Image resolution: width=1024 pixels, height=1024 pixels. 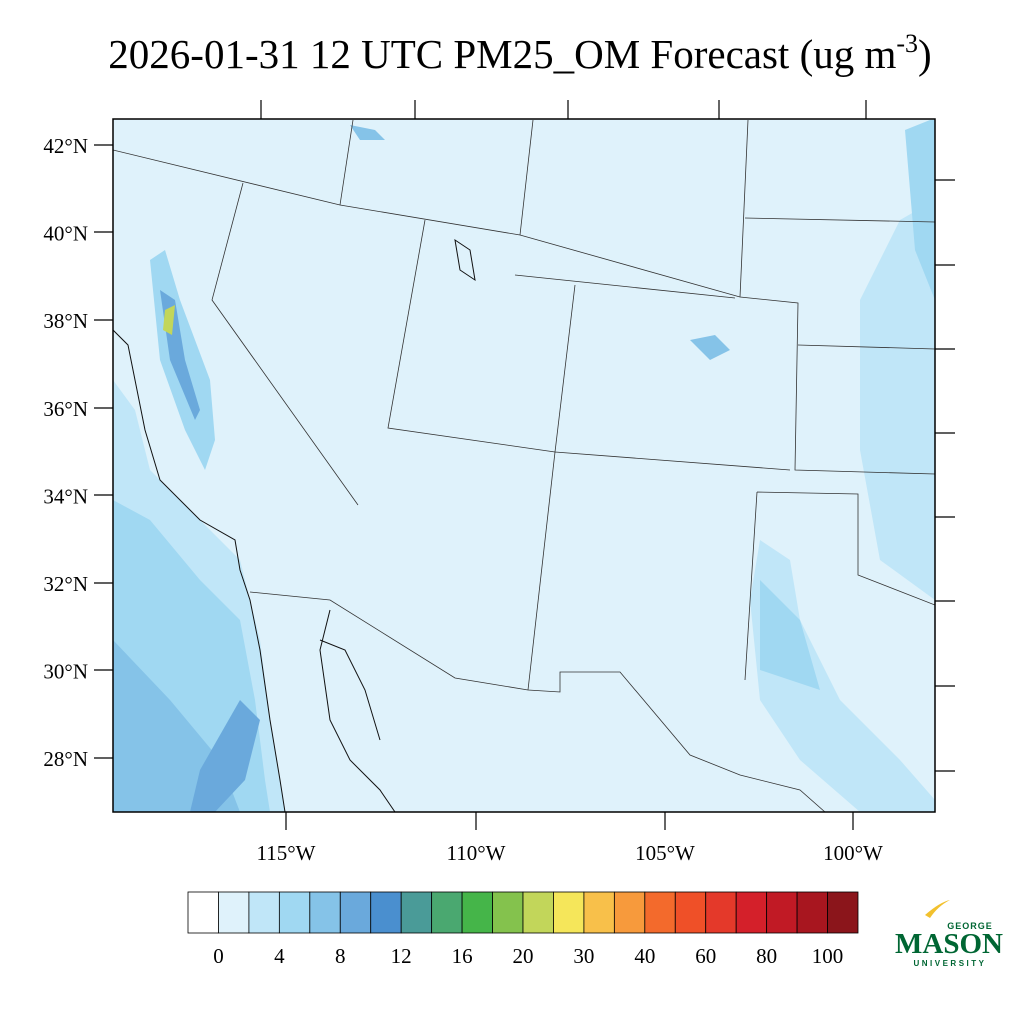 I want to click on colorbar-label: 60, so click(x=705, y=956).